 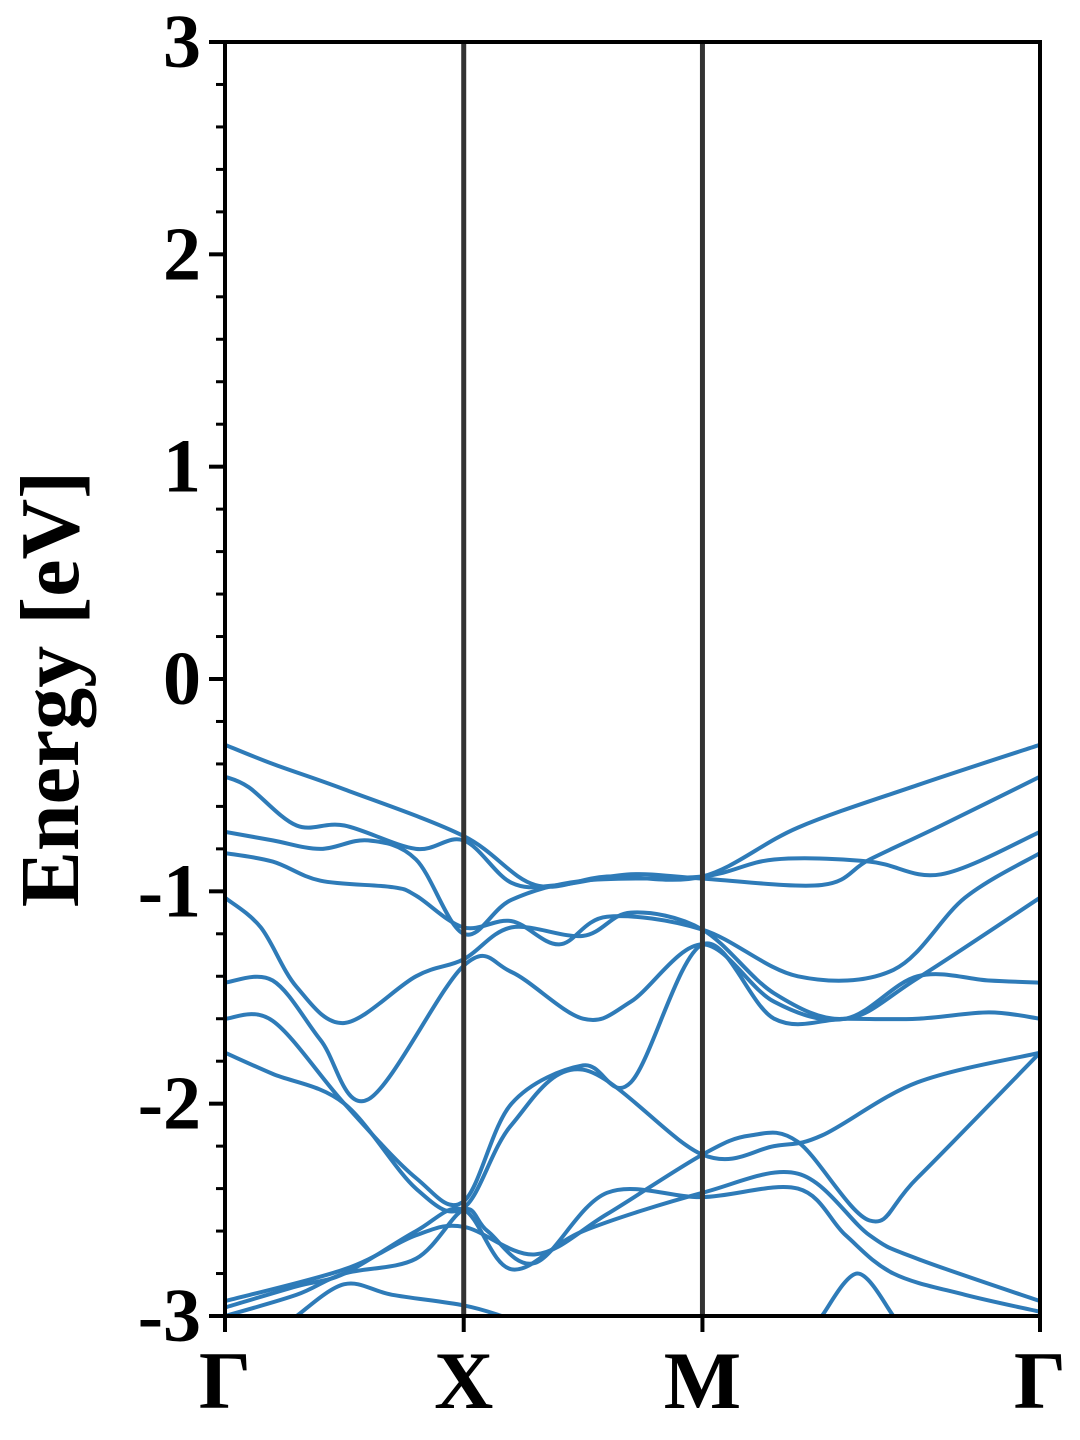 I want to click on y-tick-label: 3, so click(x=182, y=42).